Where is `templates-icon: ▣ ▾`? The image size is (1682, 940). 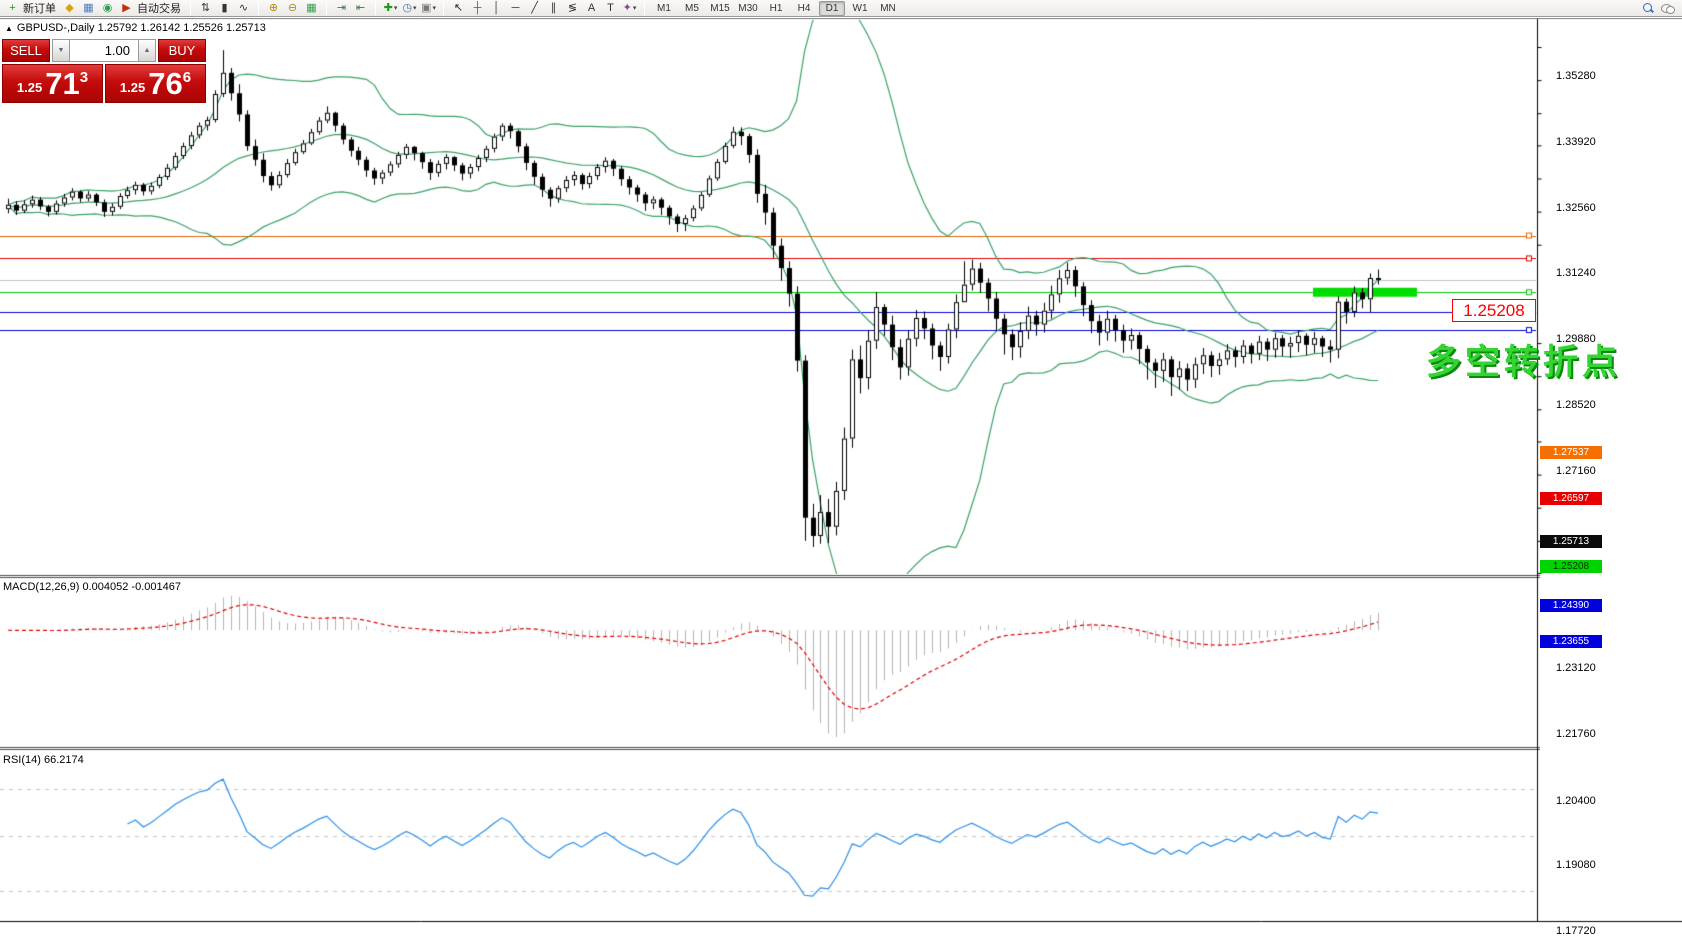 templates-icon: ▣ ▾ is located at coordinates (428, 7).